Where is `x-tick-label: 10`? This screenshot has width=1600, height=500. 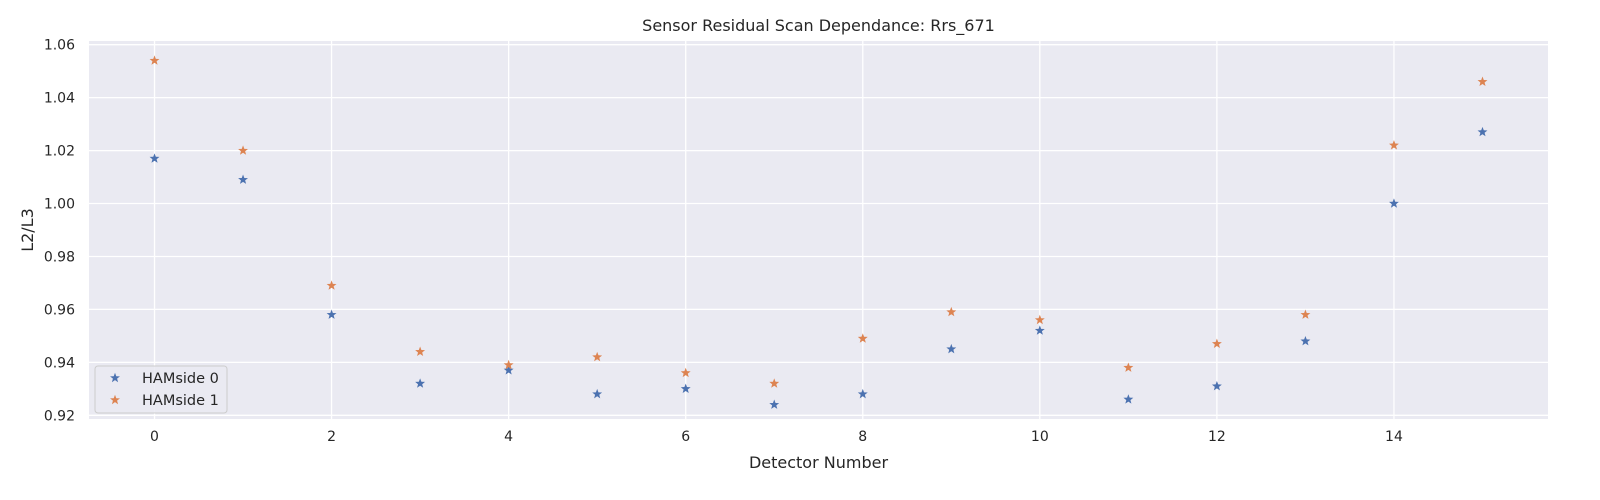
x-tick-label: 10 is located at coordinates (1040, 437).